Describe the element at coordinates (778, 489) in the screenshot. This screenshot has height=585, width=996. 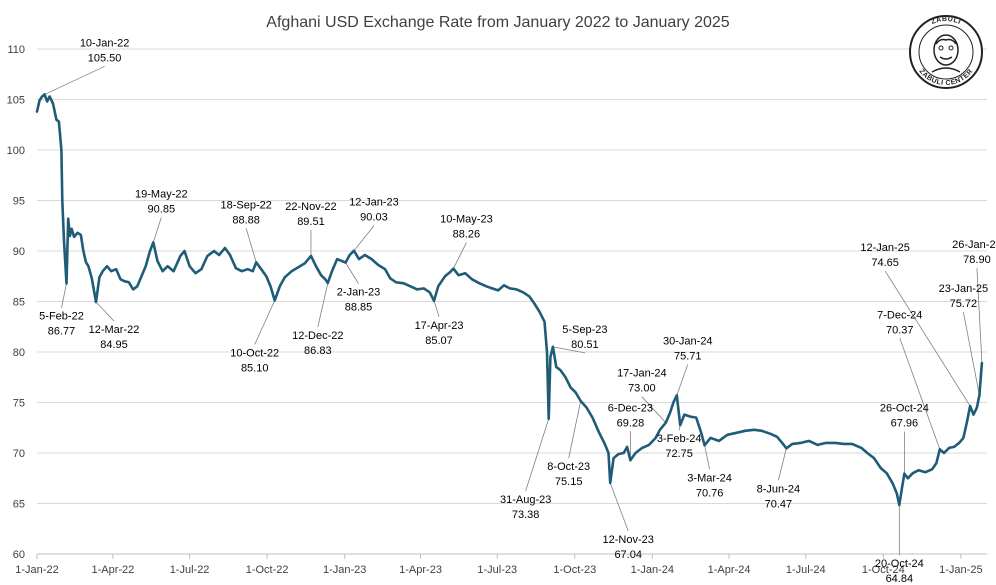
I see `annotation-date-label: 8-Jun-24` at that location.